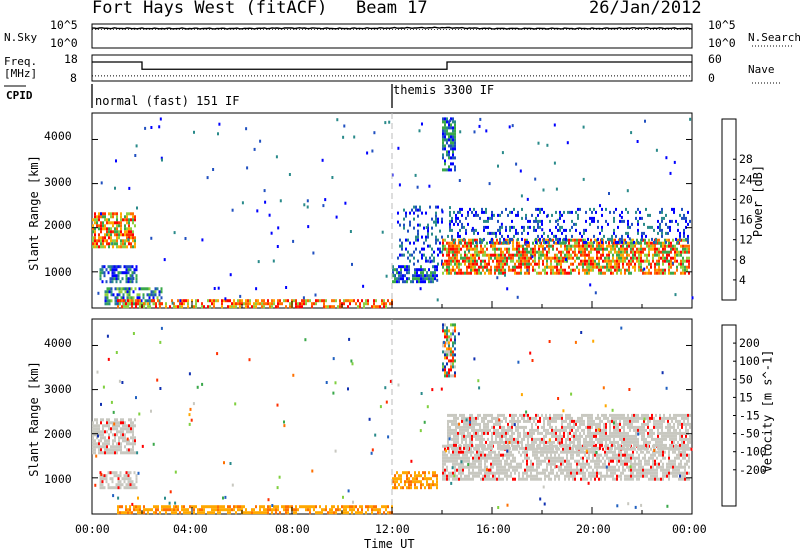 This screenshot has width=800, height=554. Describe the element at coordinates (746, 240) in the screenshot. I see `power-colorbar-tick-2: 12` at that location.